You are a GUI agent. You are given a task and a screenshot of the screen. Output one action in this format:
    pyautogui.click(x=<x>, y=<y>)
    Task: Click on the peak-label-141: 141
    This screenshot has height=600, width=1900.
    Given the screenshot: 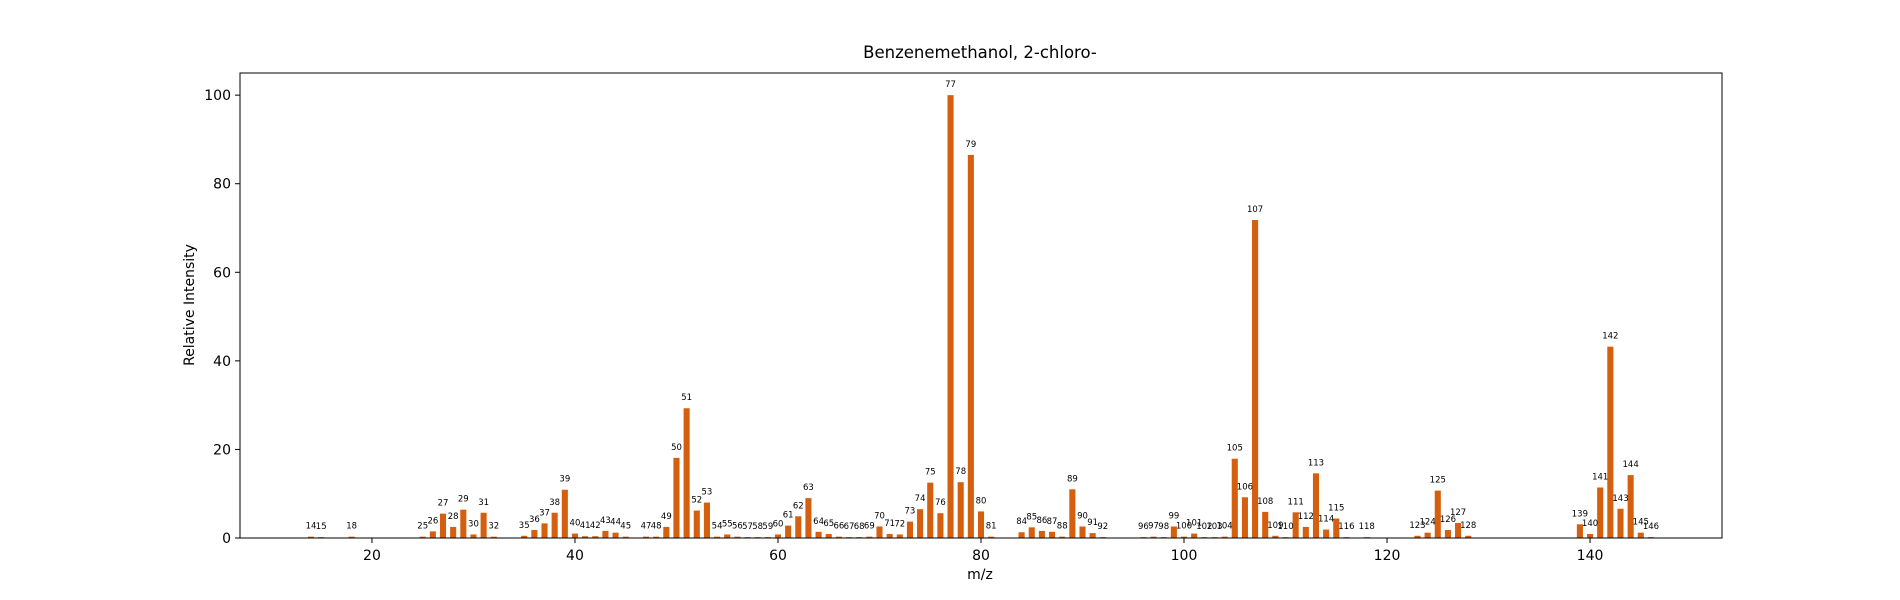 What is the action you would take?
    pyautogui.click(x=1600, y=478)
    